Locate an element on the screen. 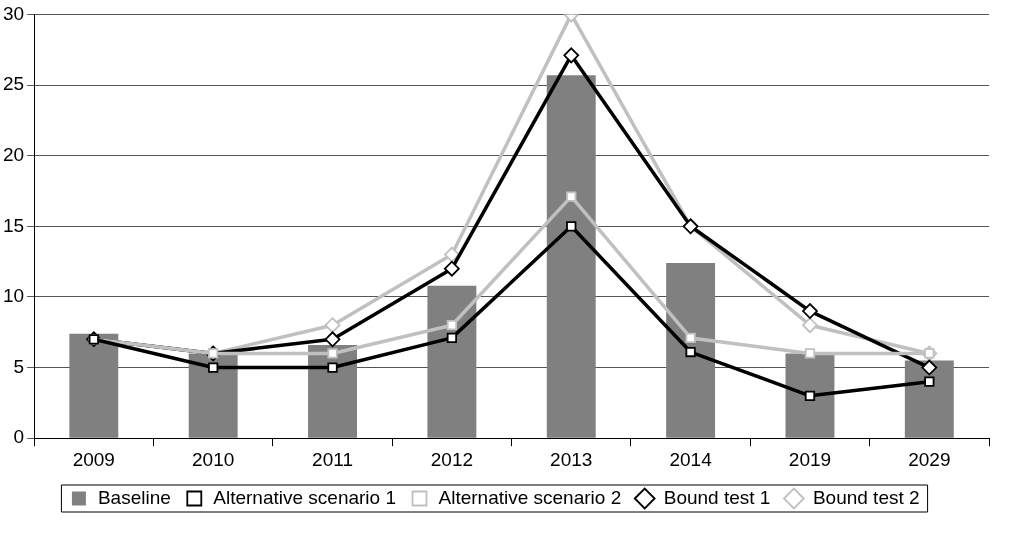  y-tick-label: 20 is located at coordinates (13, 154).